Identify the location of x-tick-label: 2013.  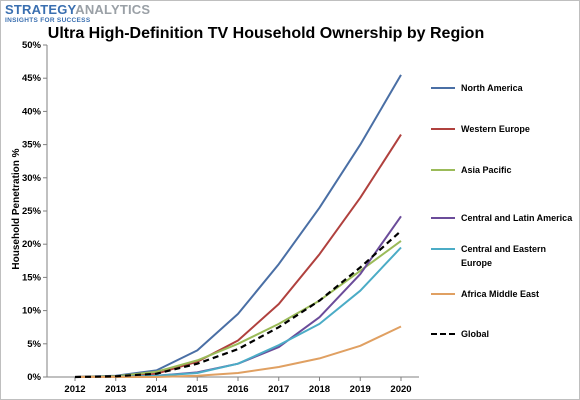
(115, 389).